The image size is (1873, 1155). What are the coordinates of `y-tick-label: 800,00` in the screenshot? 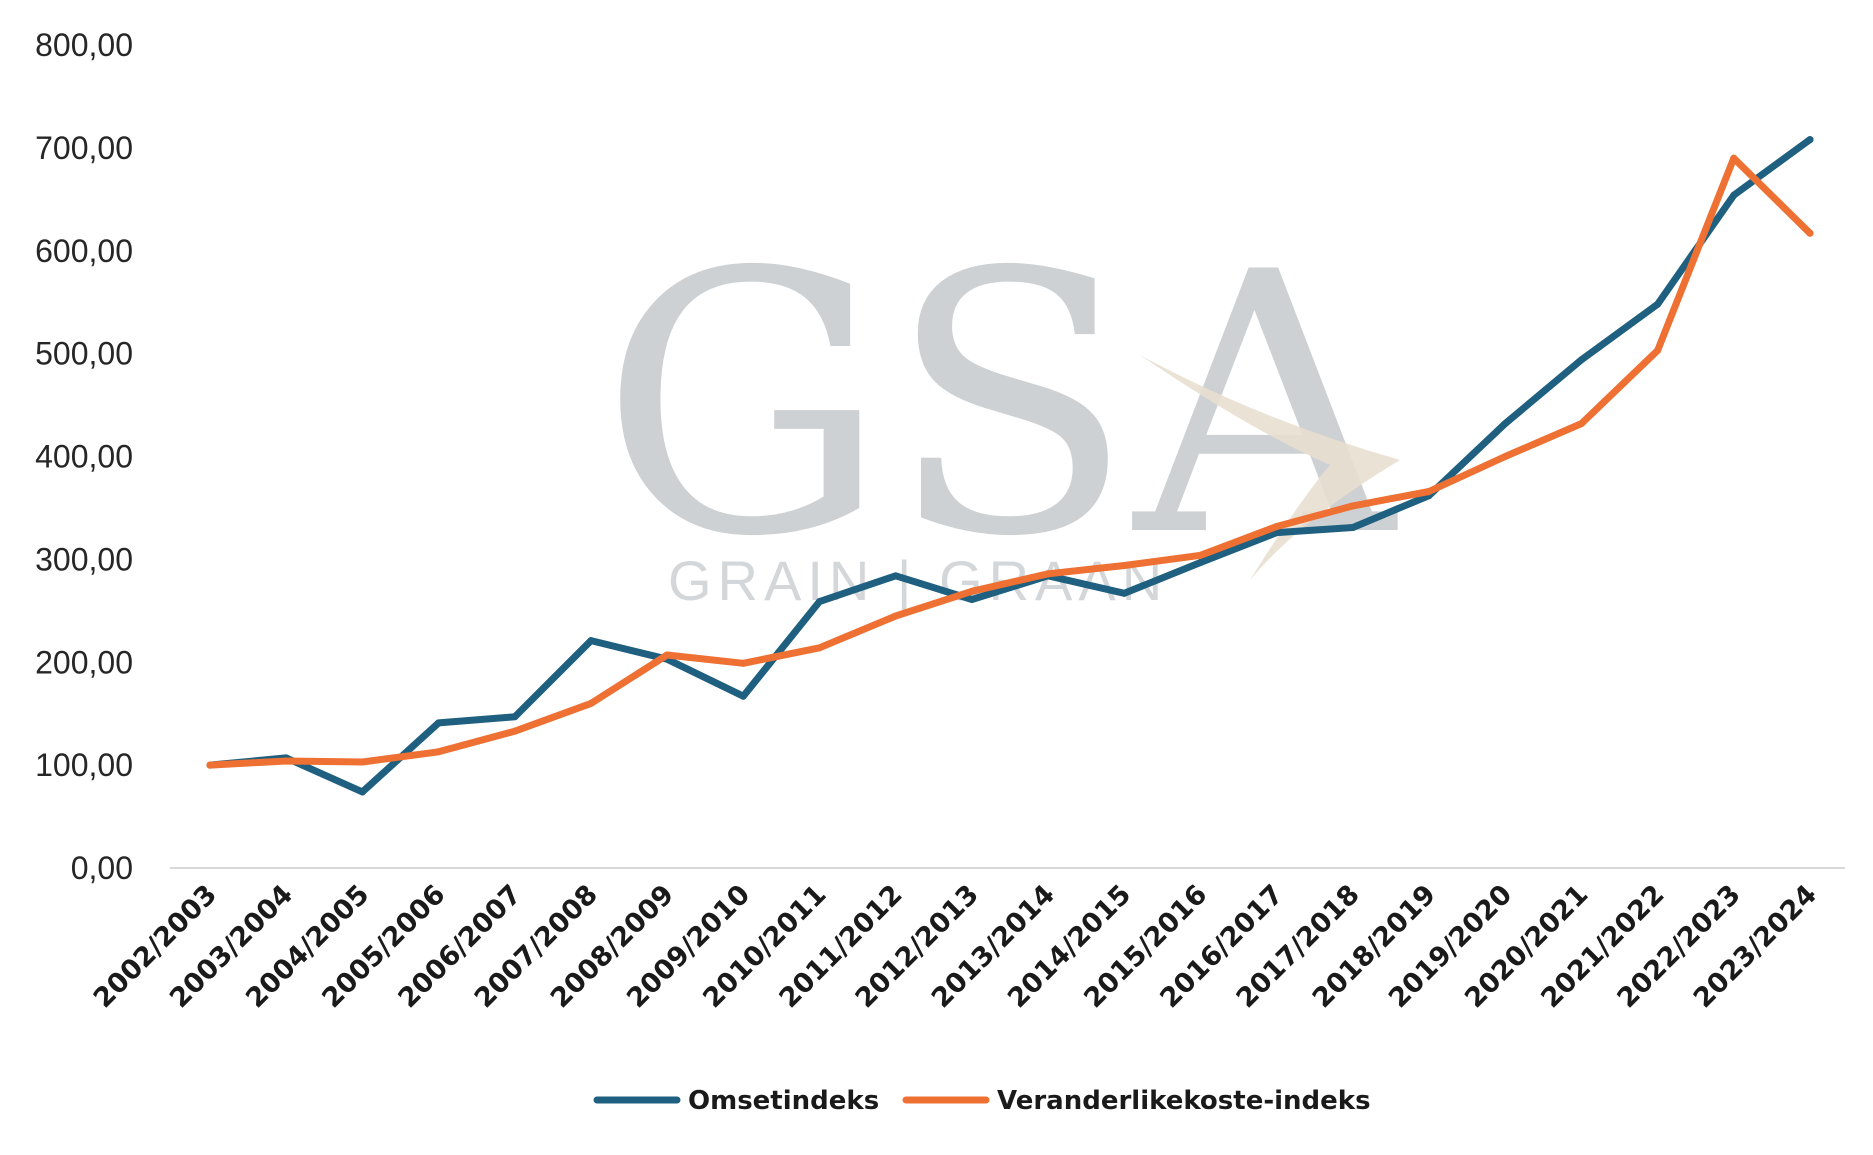 It's located at (84, 45).